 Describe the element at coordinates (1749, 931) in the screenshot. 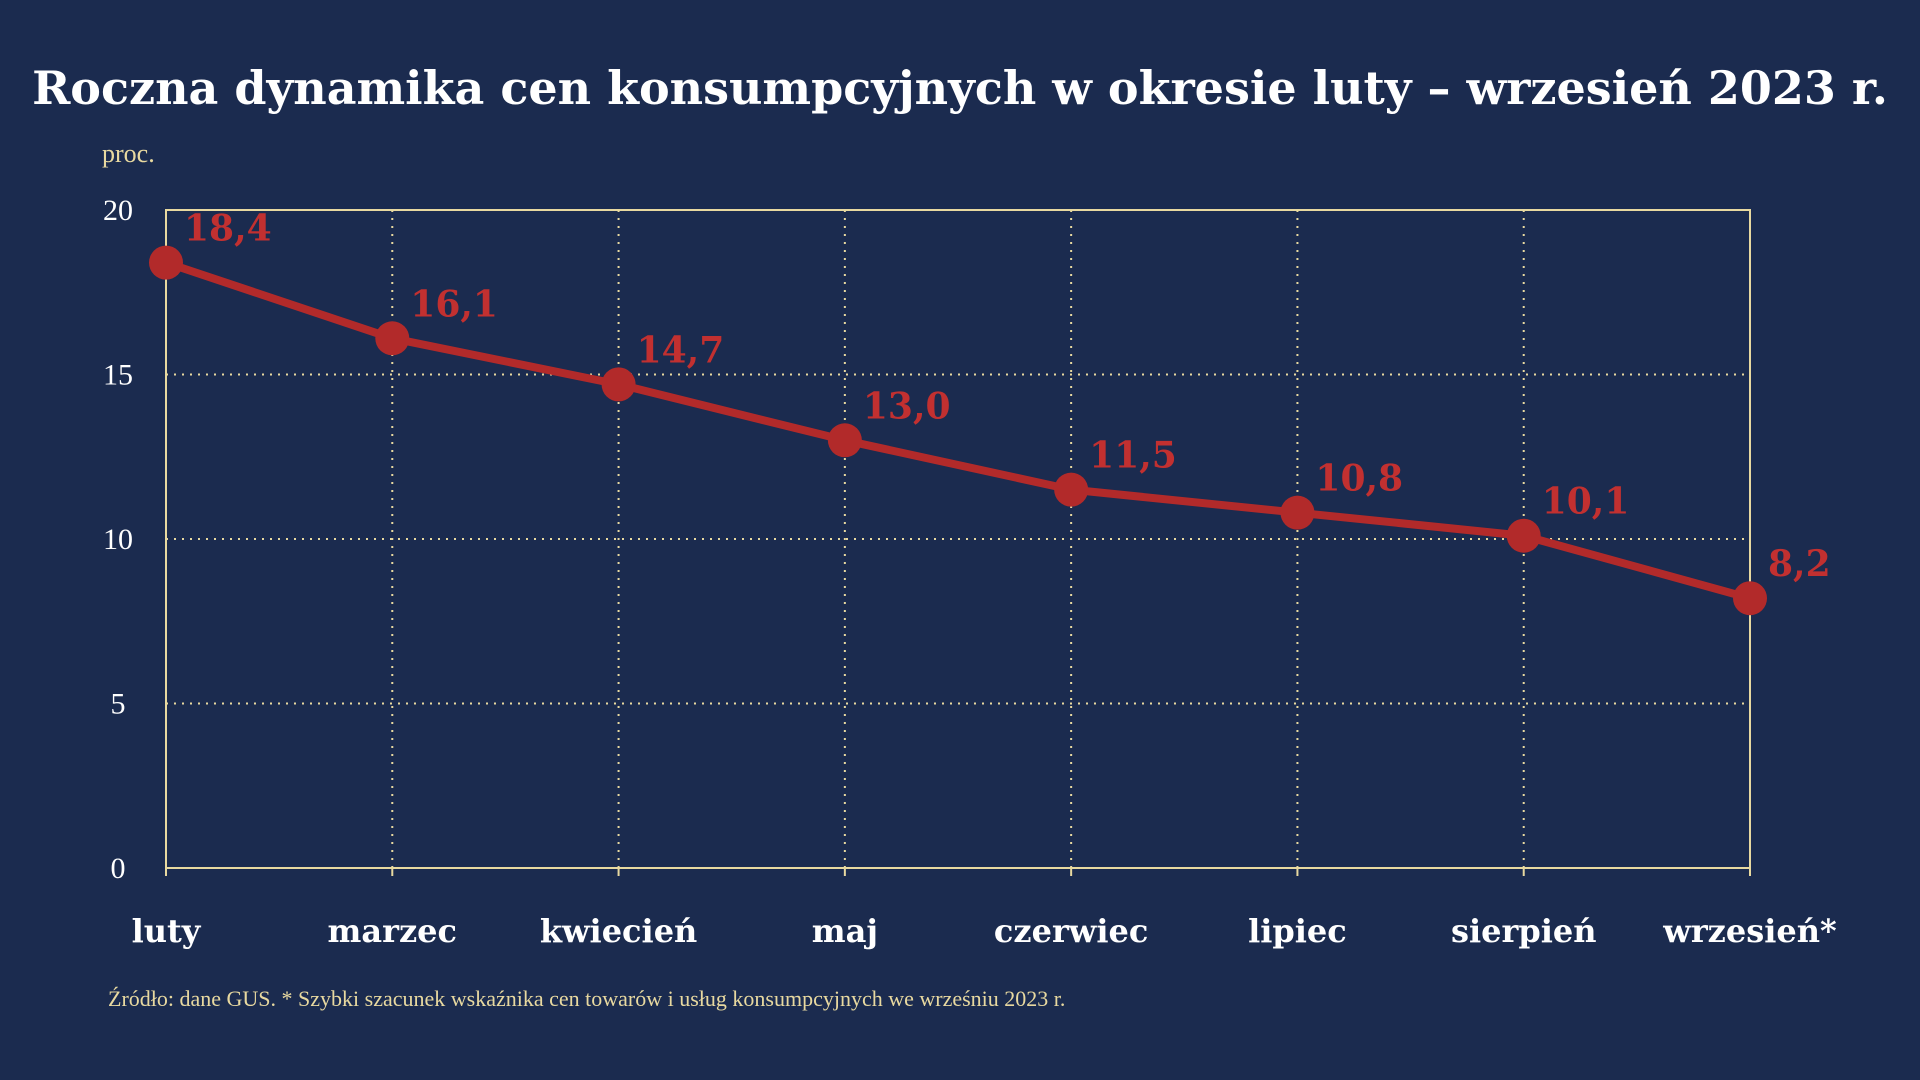

I see `x-tick-label: wrzesień*` at that location.